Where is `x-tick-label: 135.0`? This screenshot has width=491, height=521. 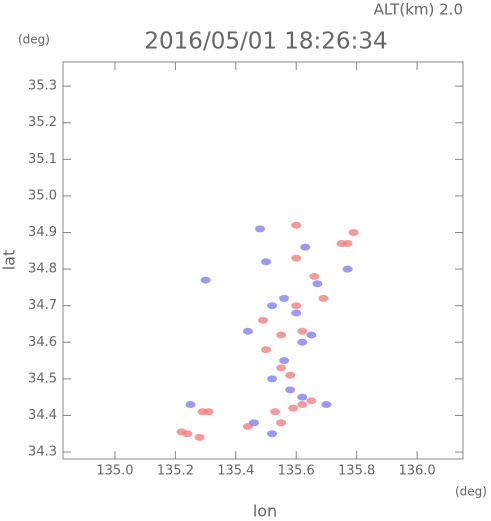 x-tick-label: 135.0 is located at coordinates (114, 471).